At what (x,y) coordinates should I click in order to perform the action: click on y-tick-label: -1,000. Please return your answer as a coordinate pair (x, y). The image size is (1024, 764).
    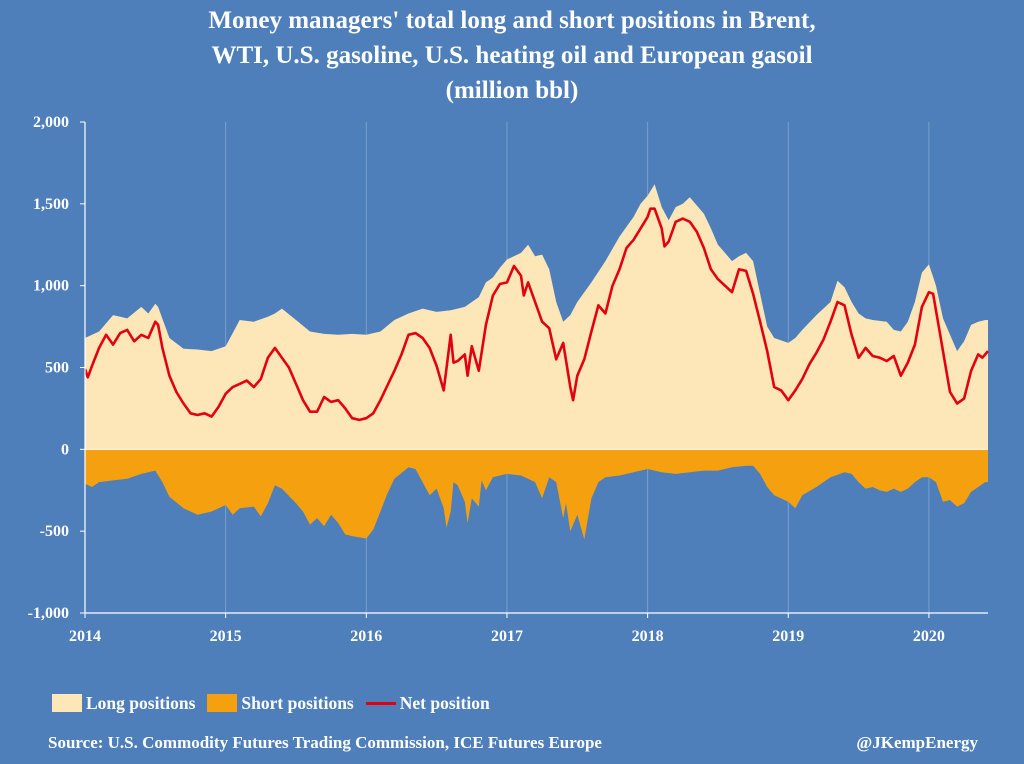
    Looking at the image, I should click on (48, 613).